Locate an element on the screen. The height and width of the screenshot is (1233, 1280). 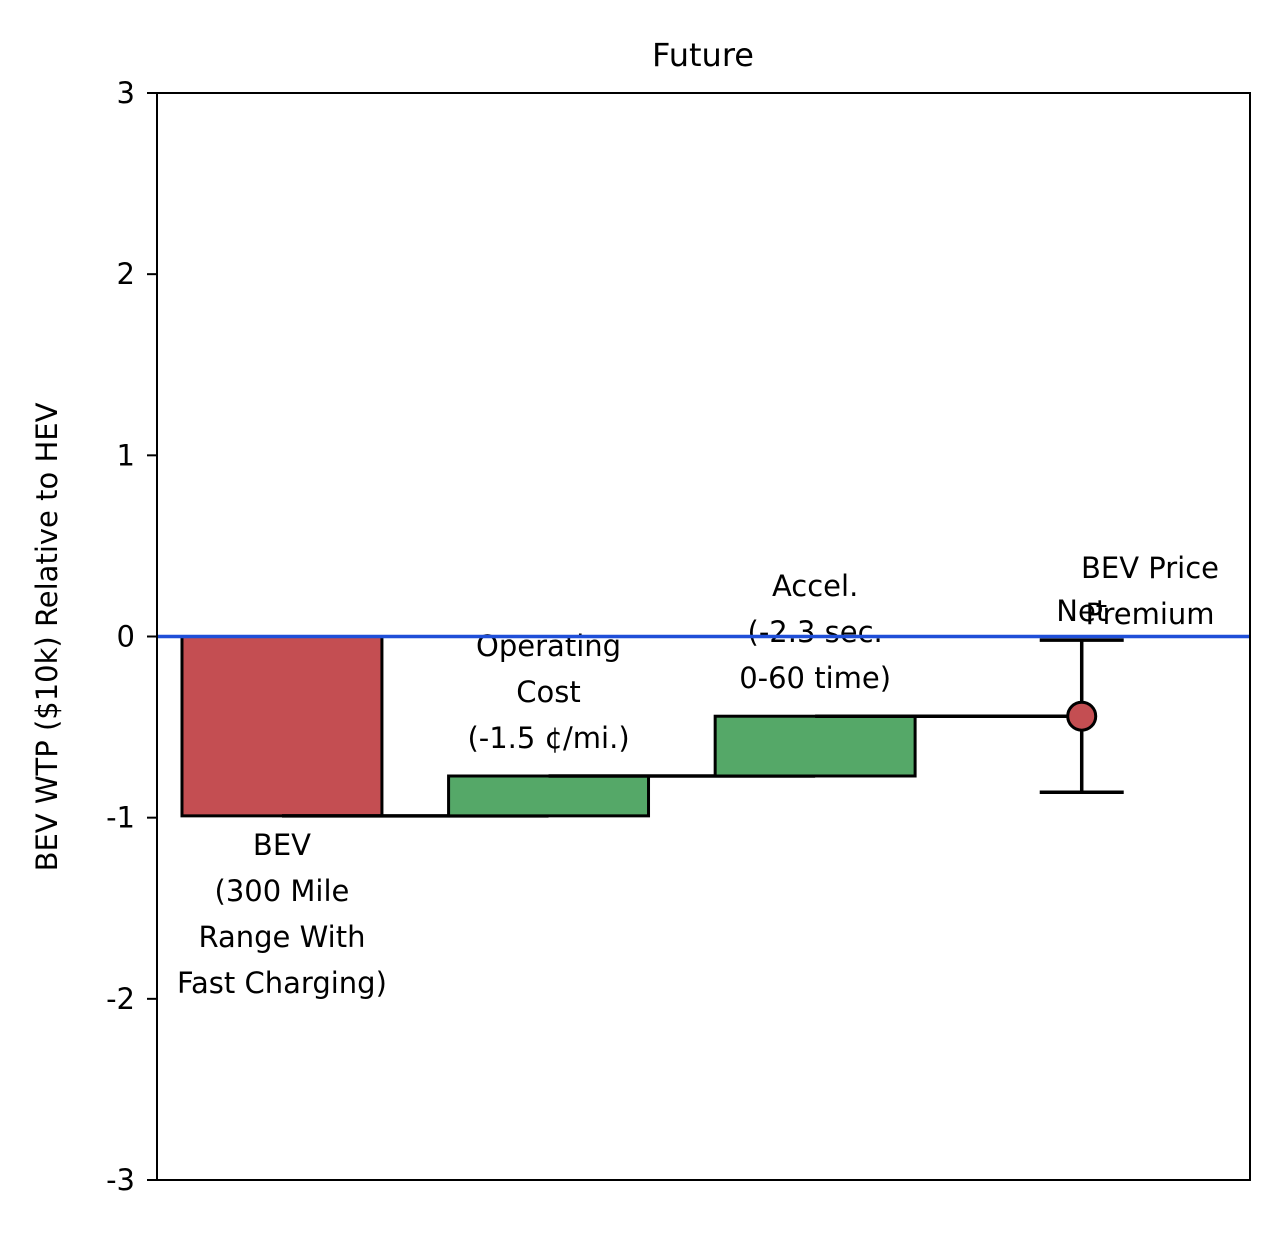
net-point is located at coordinates (1082, 716).